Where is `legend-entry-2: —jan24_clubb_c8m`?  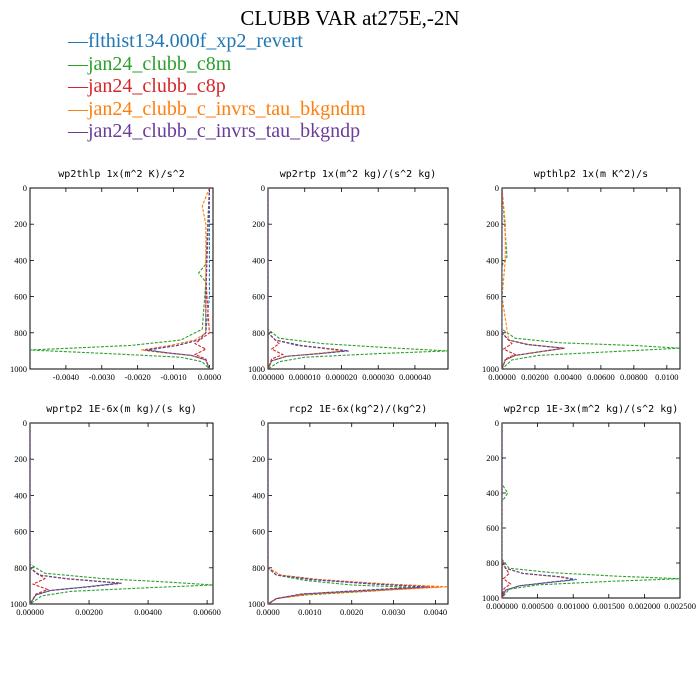
legend-entry-2: —jan24_clubb_c8m is located at coordinates (217, 64).